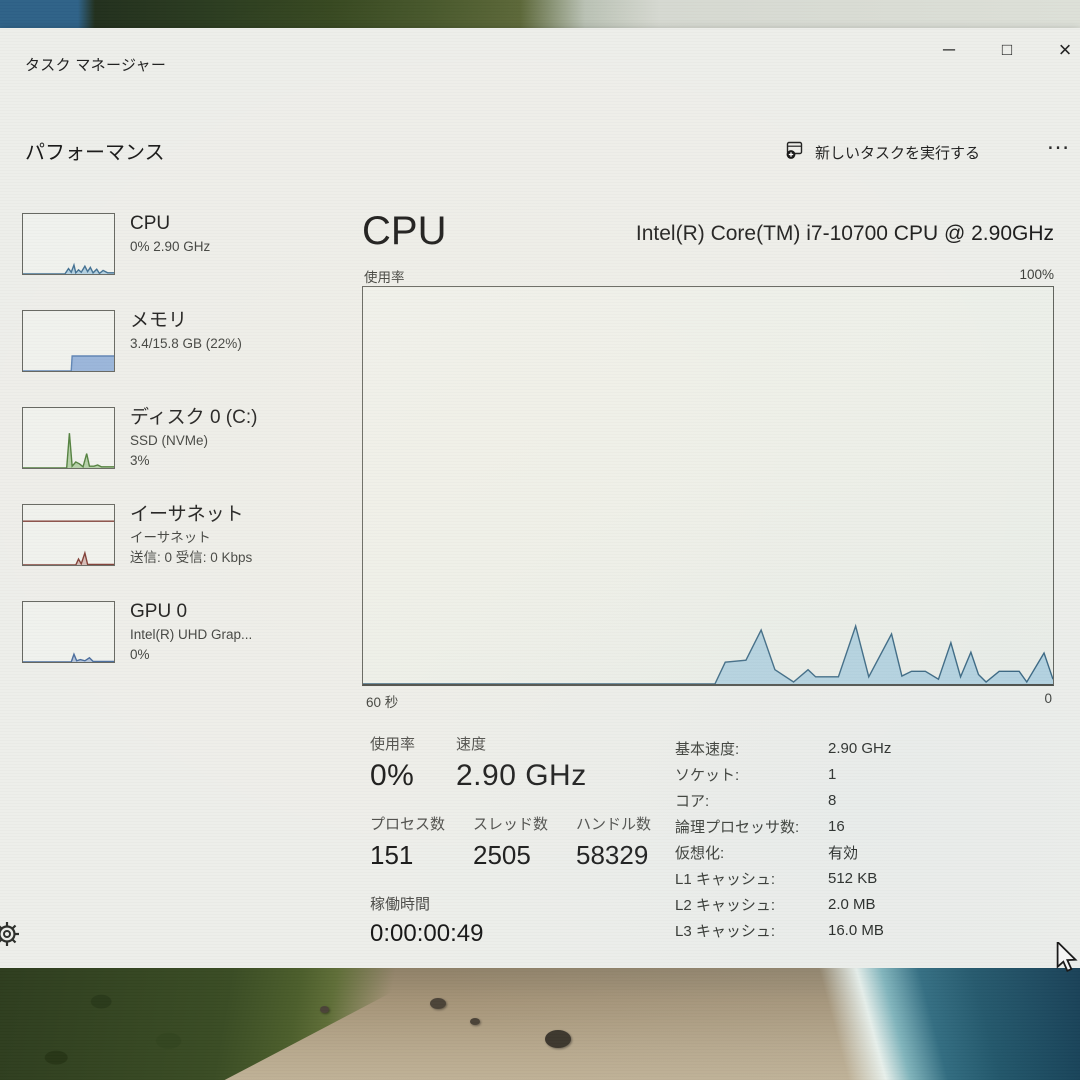  What do you see at coordinates (897, 153) in the screenshot?
I see `run-new-task-label: 新しいタスクを実行する` at bounding box center [897, 153].